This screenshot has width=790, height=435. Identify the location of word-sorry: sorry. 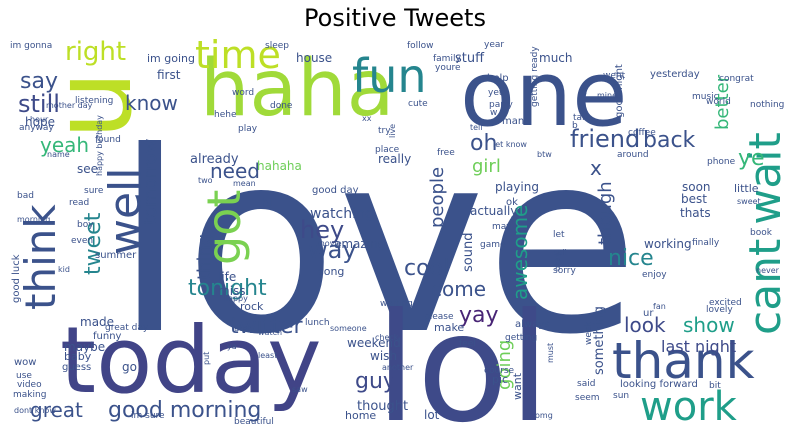
(564, 271).